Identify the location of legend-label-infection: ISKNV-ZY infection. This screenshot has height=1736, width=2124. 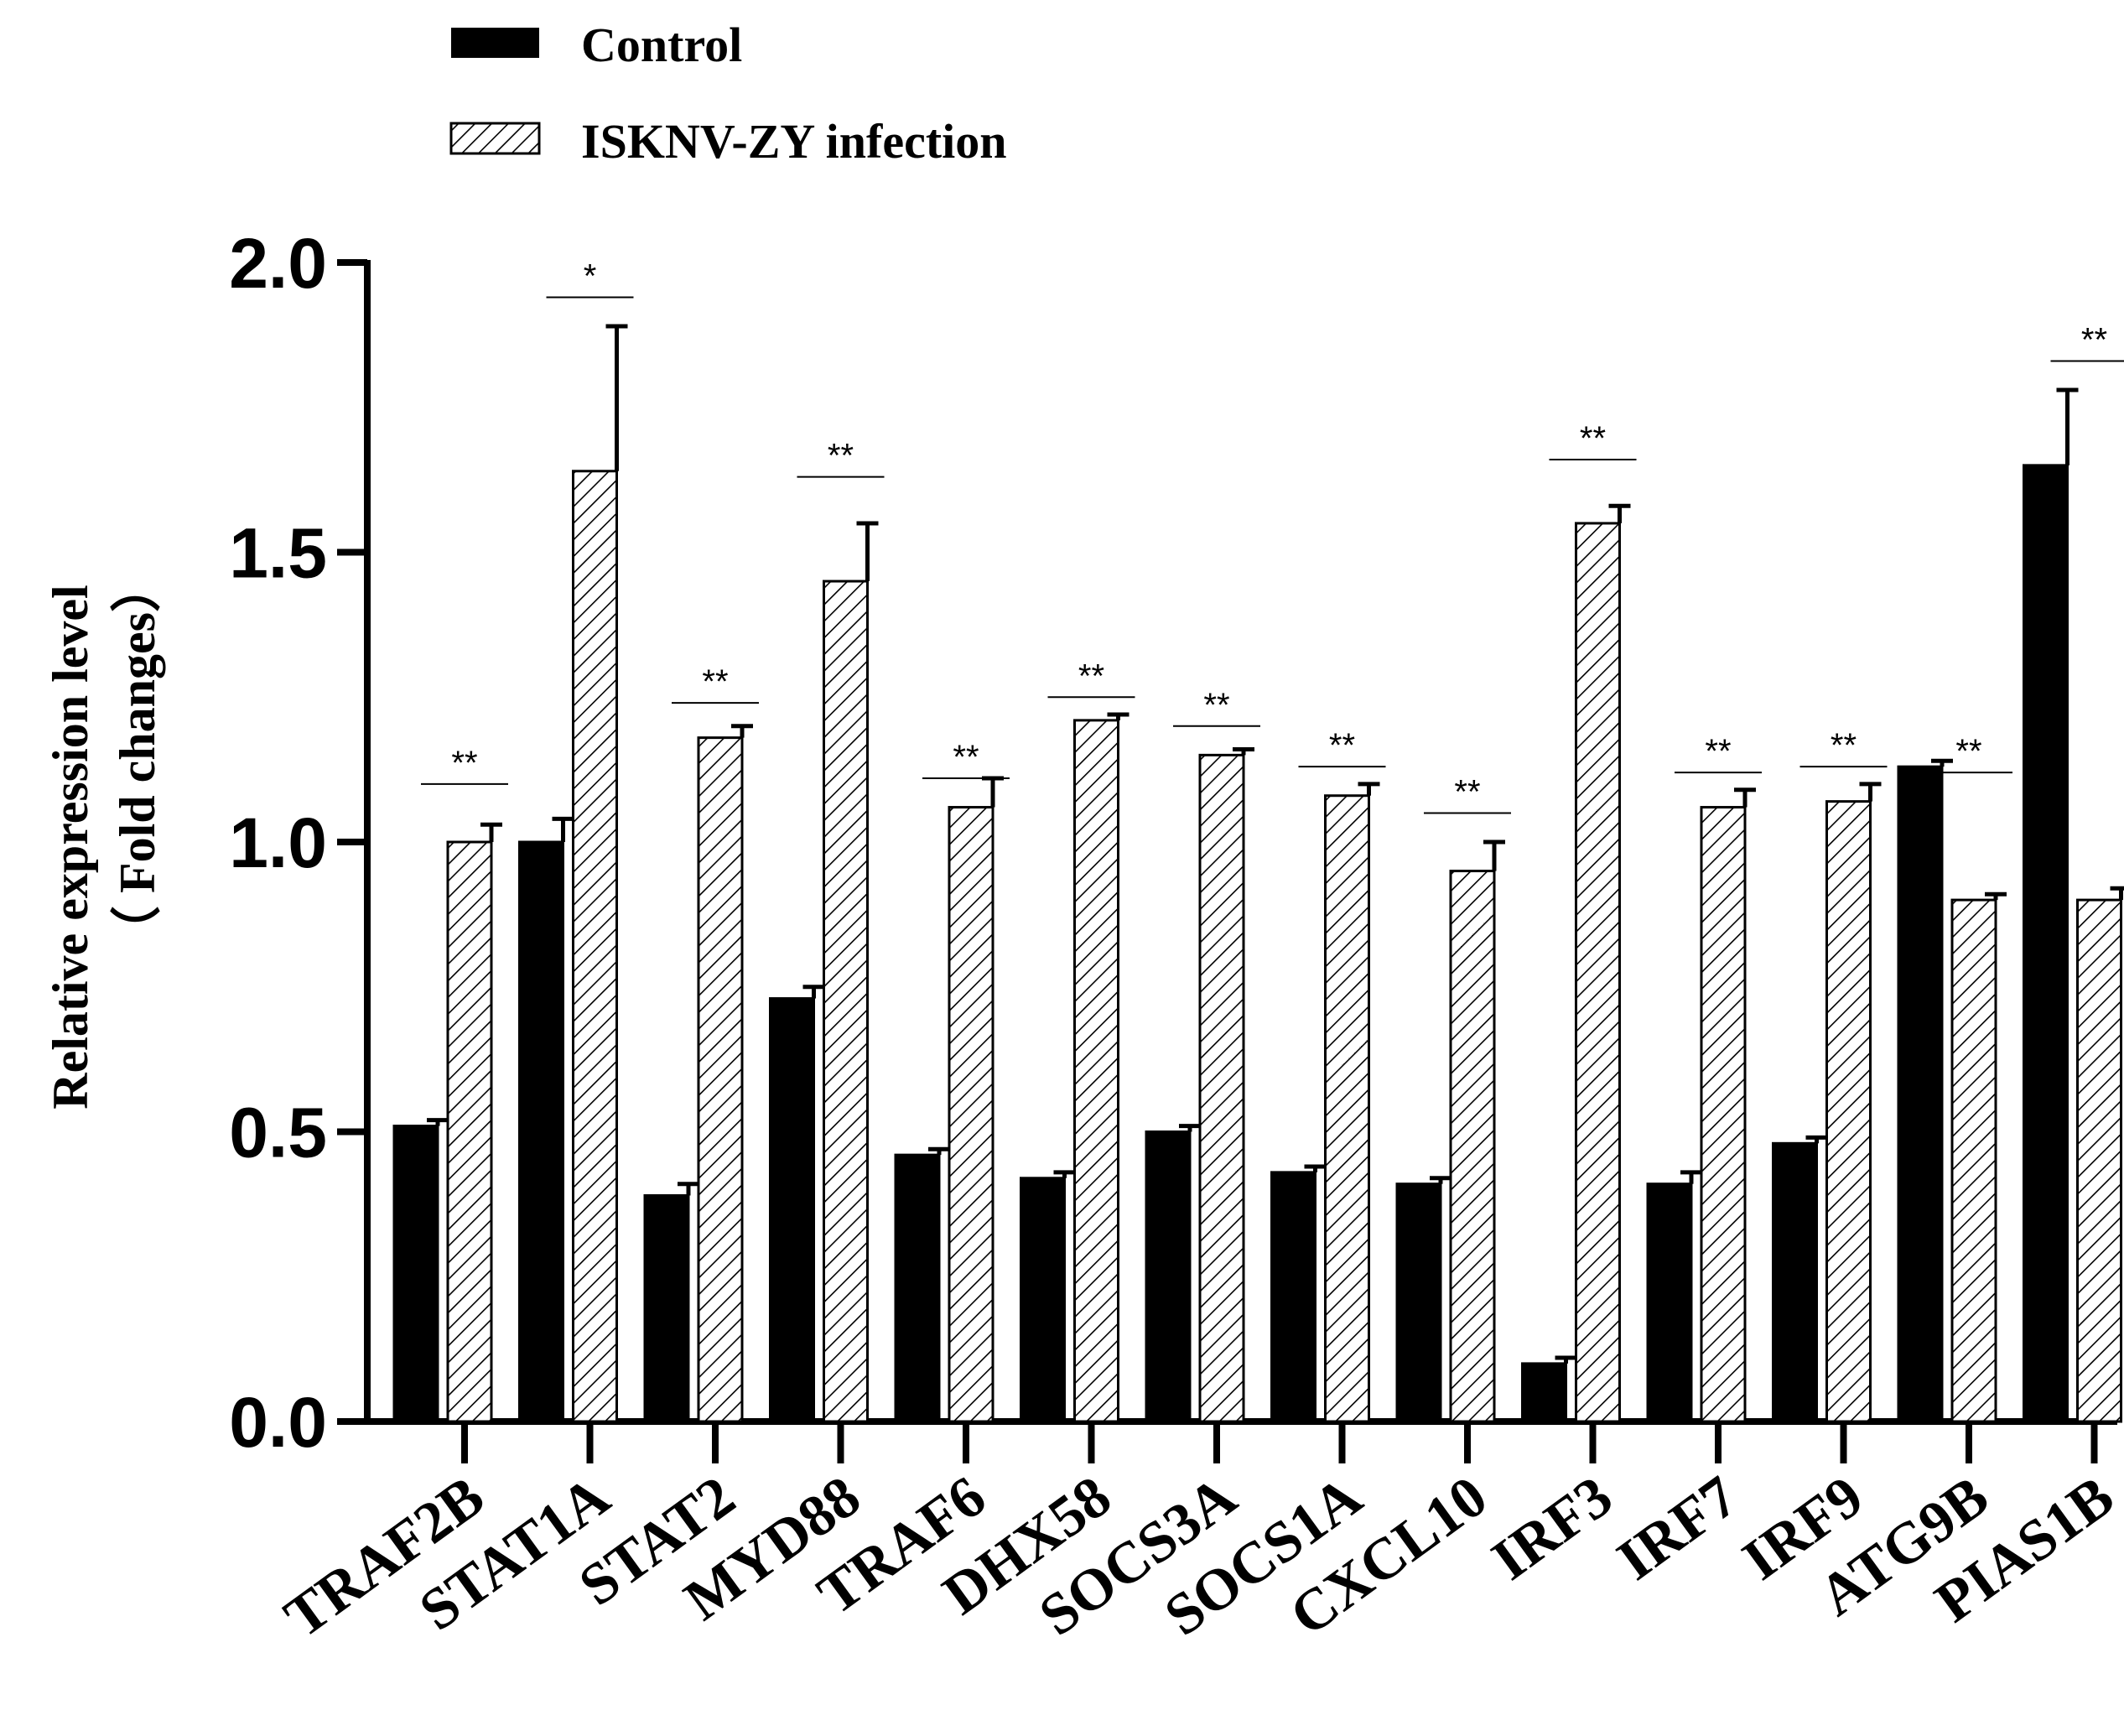
(794, 141).